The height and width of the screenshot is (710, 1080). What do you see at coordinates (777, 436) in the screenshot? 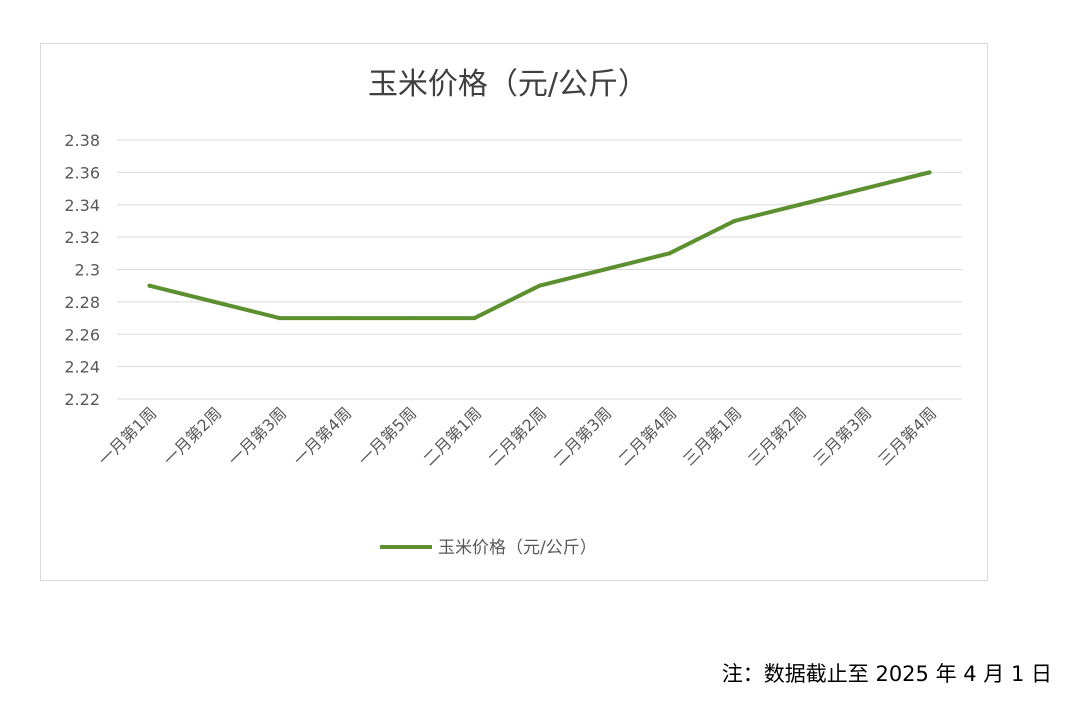
I see `x-tick-label: 三月第2周` at bounding box center [777, 436].